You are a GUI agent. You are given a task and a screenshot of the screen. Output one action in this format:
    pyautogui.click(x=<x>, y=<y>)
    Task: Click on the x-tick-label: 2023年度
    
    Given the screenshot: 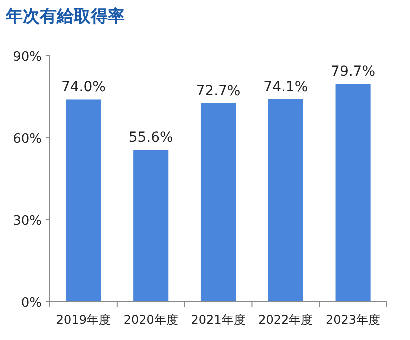 What is the action you would take?
    pyautogui.click(x=353, y=320)
    